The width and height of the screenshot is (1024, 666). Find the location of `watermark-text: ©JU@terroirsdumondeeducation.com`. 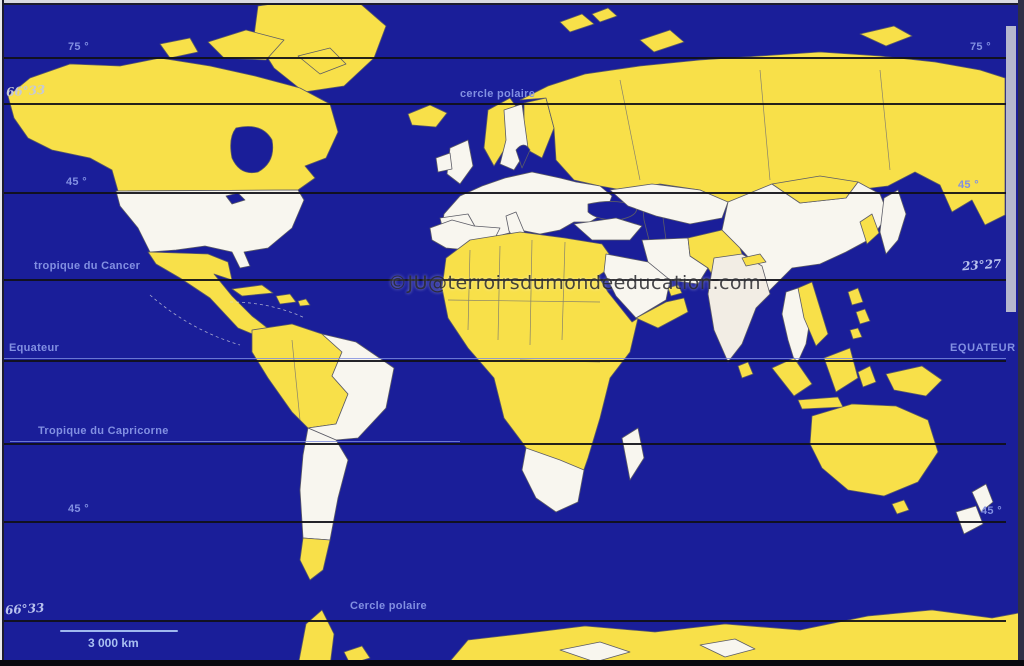

watermark-text: ©JU@terroirsdumondeeducation.com is located at coordinates (575, 283).